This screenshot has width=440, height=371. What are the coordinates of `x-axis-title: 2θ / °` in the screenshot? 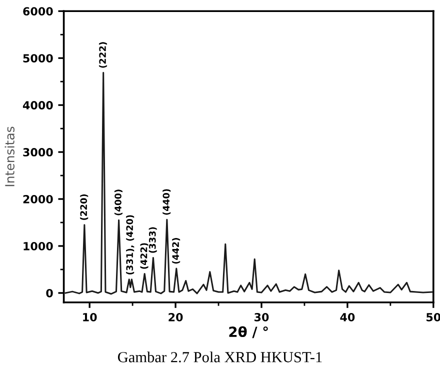 It's located at (248, 332).